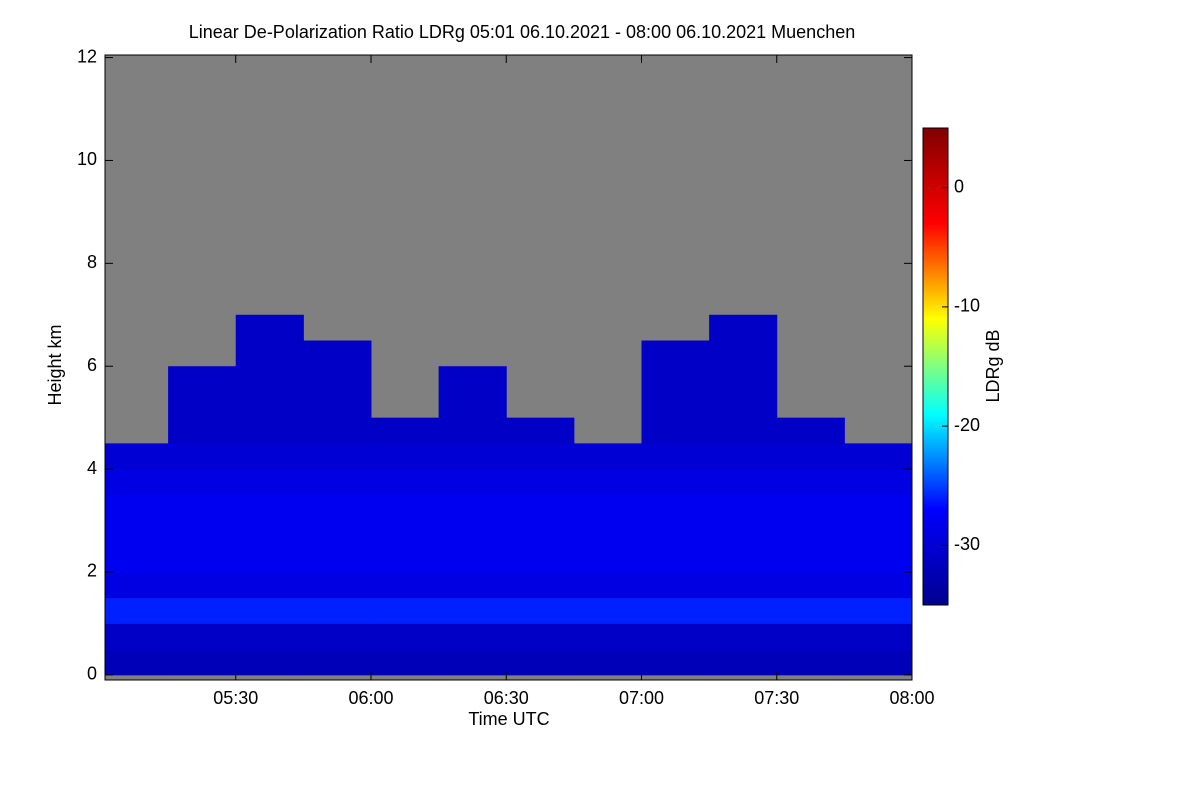  Describe the element at coordinates (993, 365) in the screenshot. I see `colorbar-label: LDRg dB` at that location.